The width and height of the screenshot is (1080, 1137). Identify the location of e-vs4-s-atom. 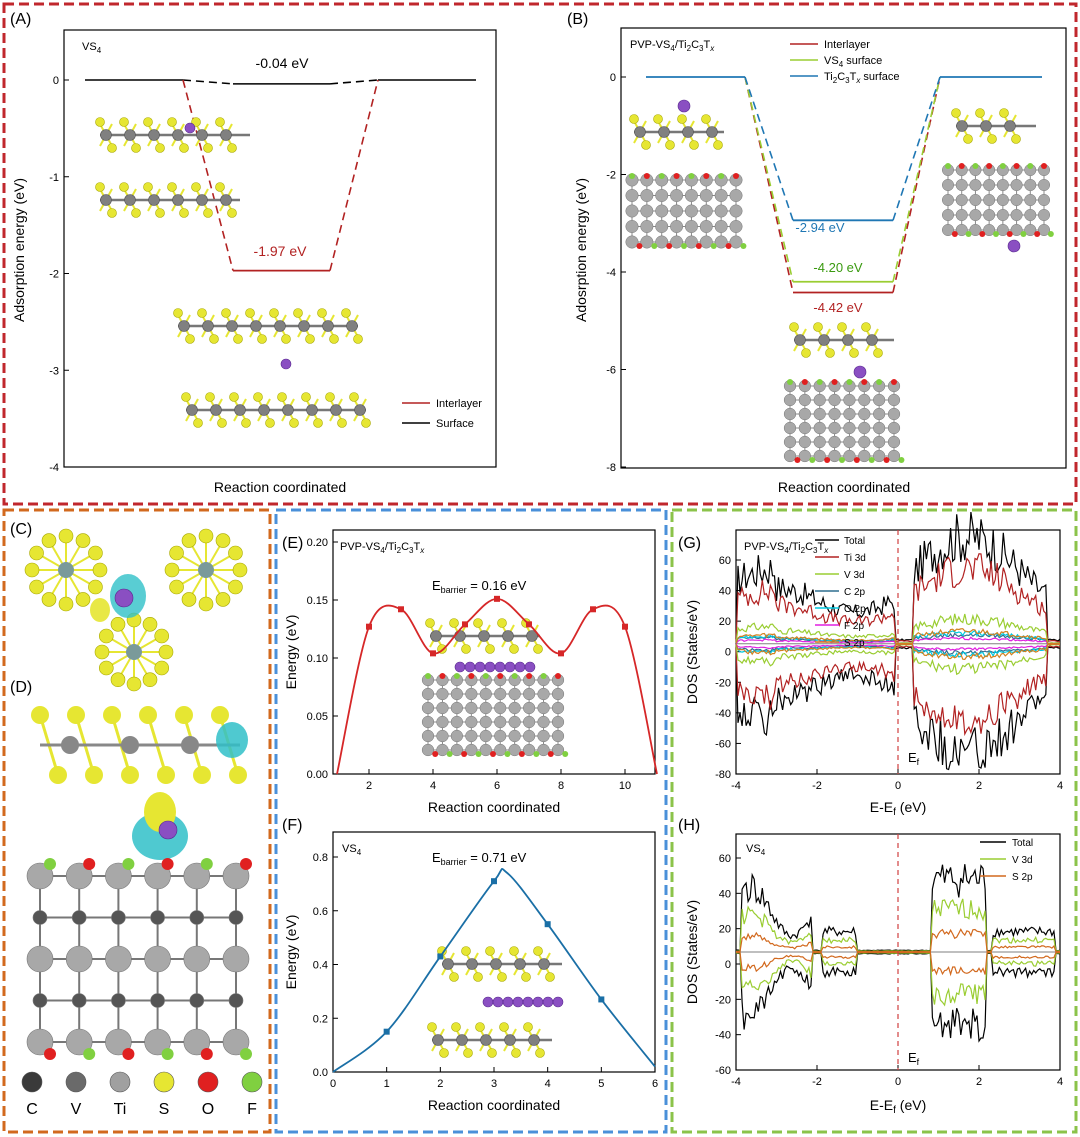
(514, 649).